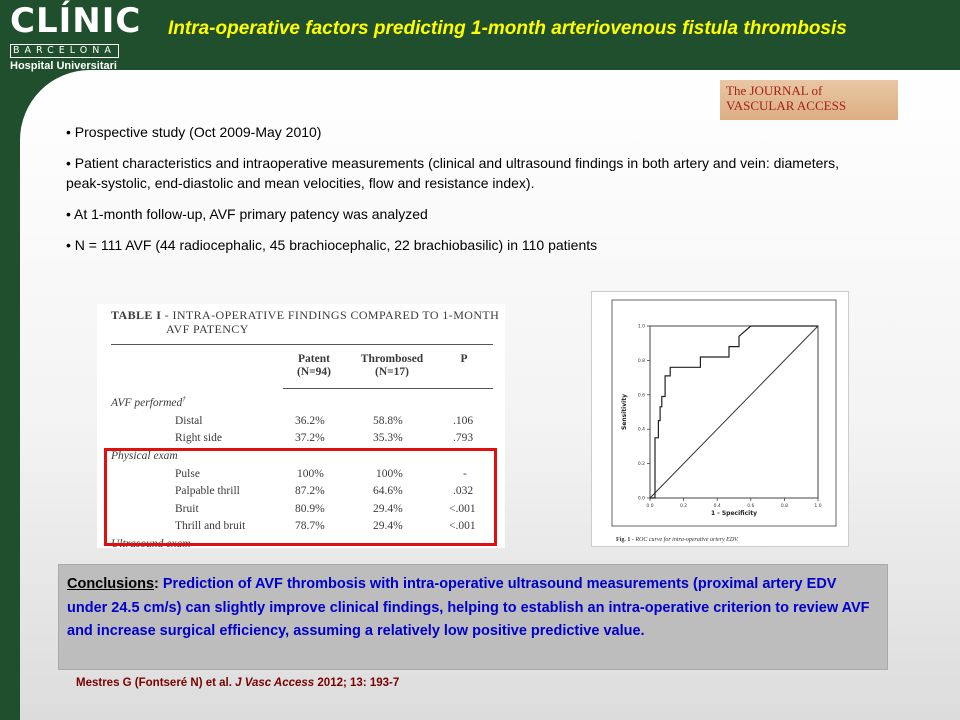 This screenshot has width=960, height=720. I want to click on citation-authors: Mestres G (Fontseré N) et al., so click(156, 683).